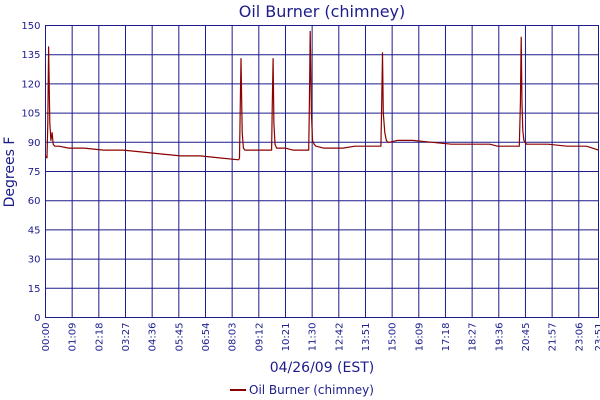  I want to click on legend-label: Oil Burner (chimney), so click(311, 390).